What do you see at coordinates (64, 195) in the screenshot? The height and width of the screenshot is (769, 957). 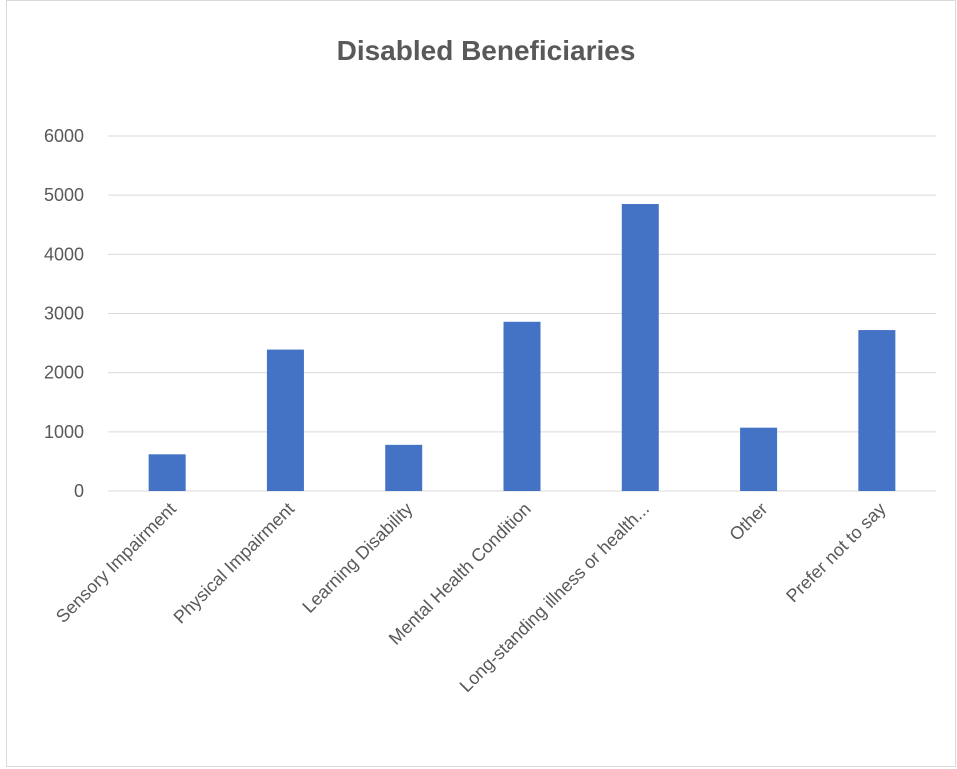 I see `y-tick-label: 5000` at bounding box center [64, 195].